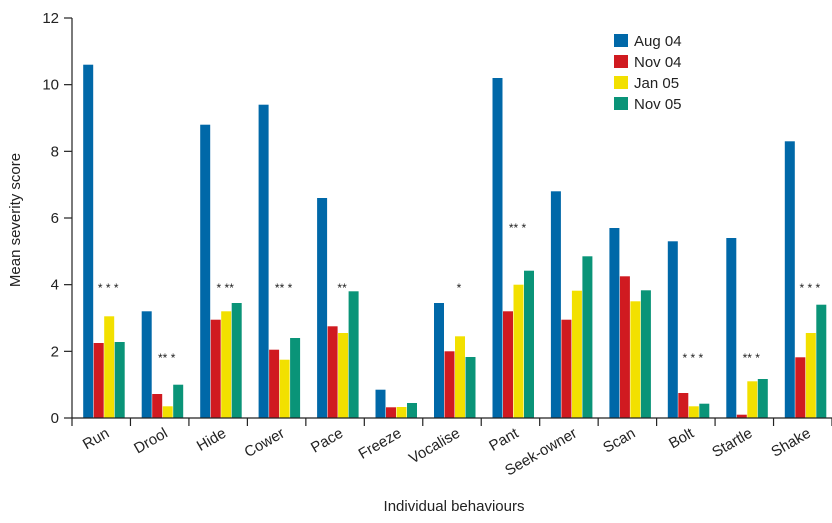 The height and width of the screenshot is (523, 832). Describe the element at coordinates (682, 438) in the screenshot. I see `x-tick-label: Bolt` at that location.